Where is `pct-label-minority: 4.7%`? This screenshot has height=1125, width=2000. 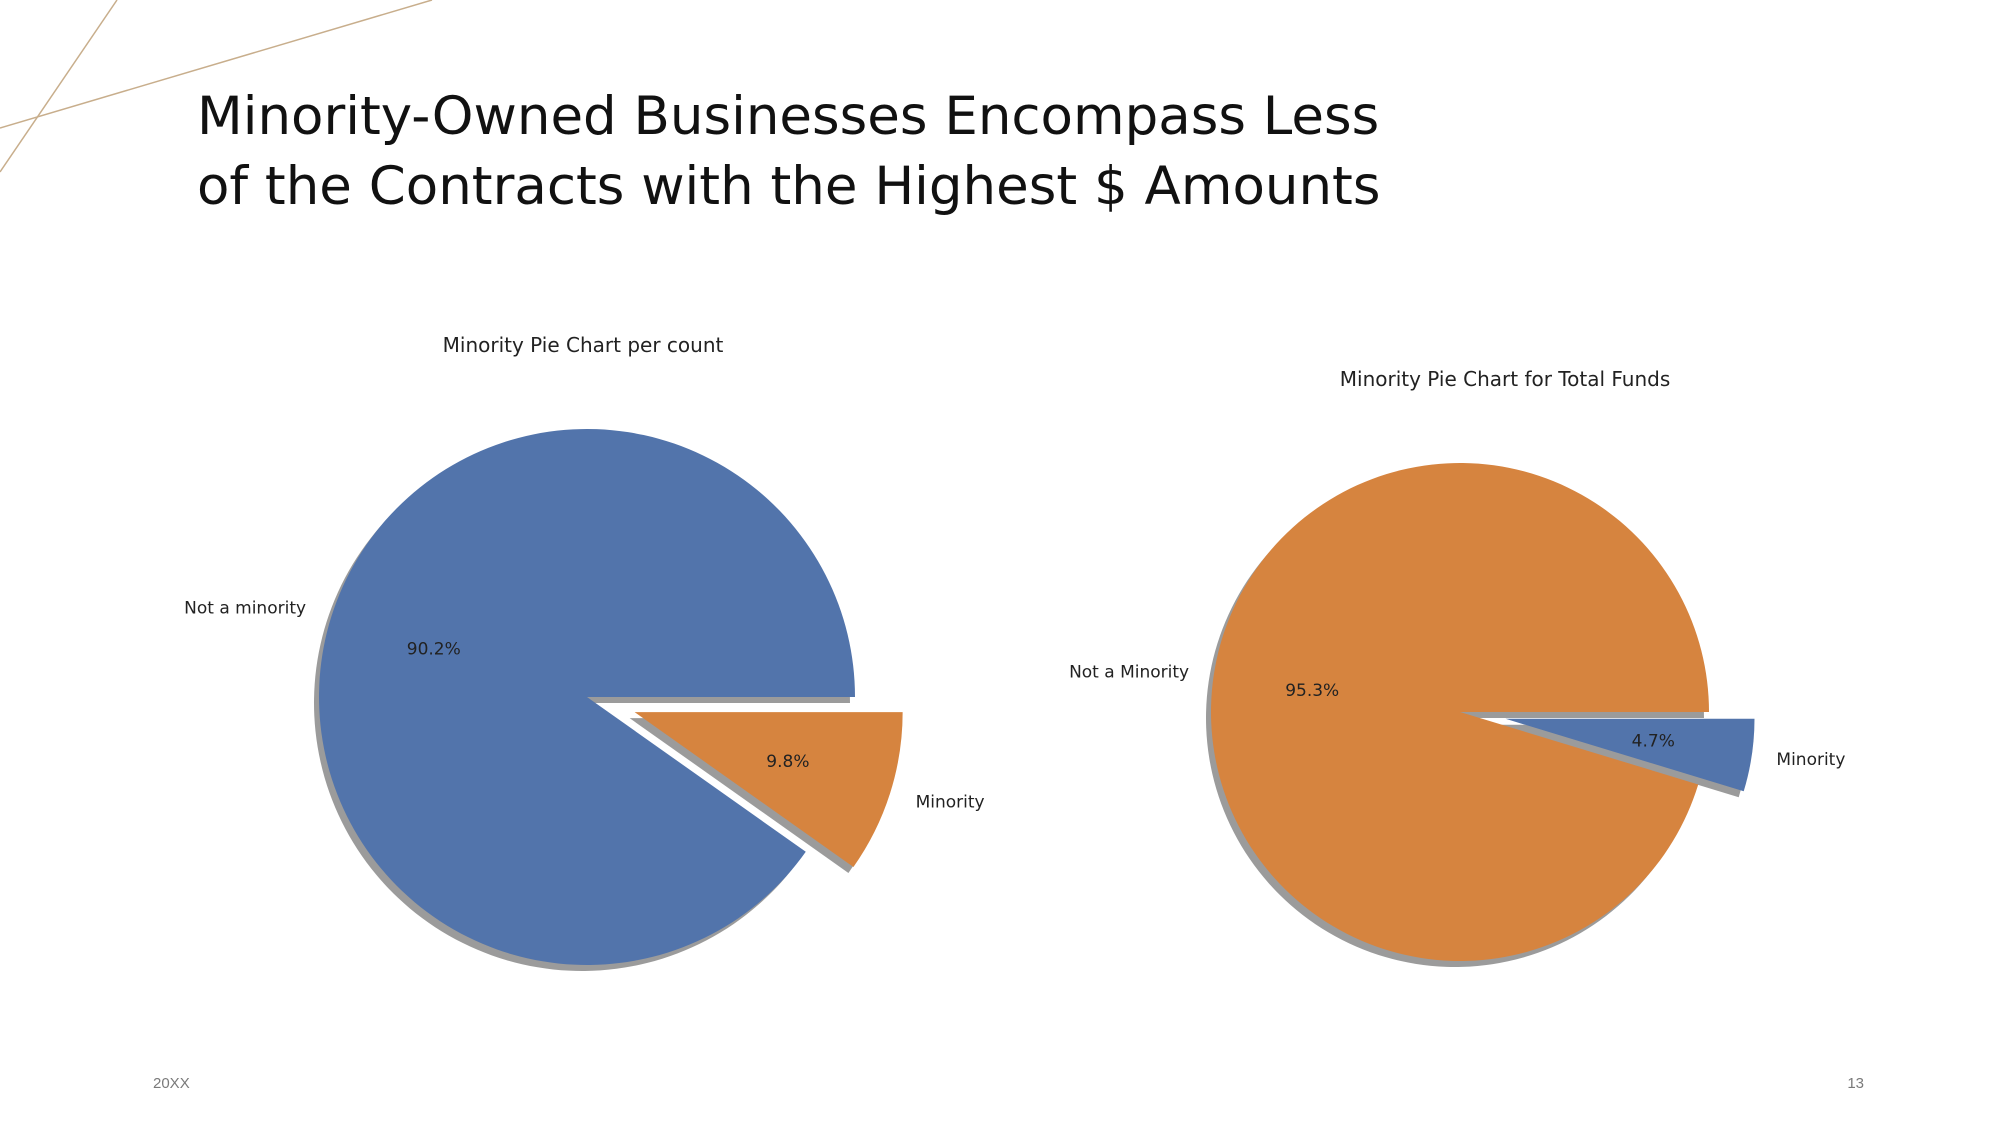
pct-label-minority: 4.7% is located at coordinates (1653, 742).